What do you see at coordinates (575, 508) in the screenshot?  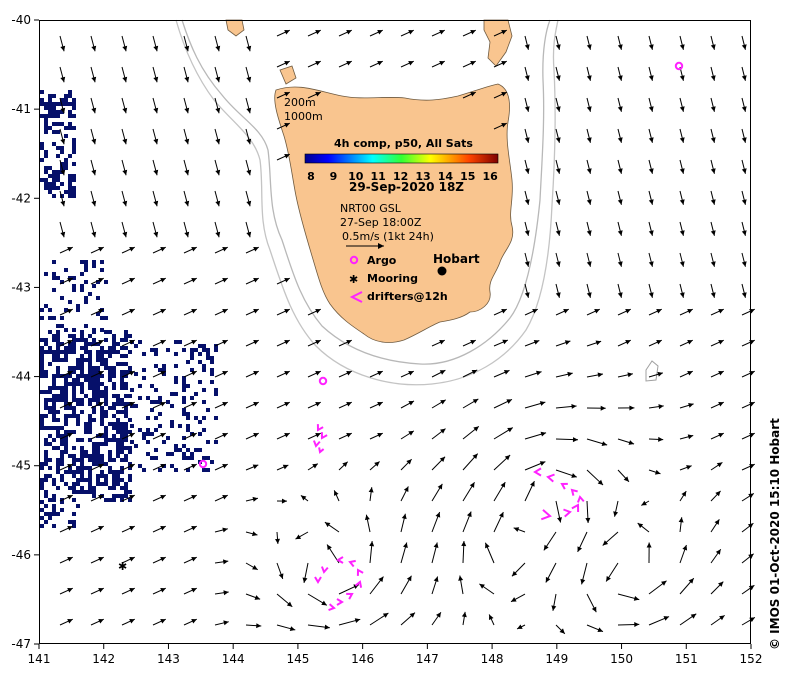 I see `drifter-chevron` at bounding box center [575, 508].